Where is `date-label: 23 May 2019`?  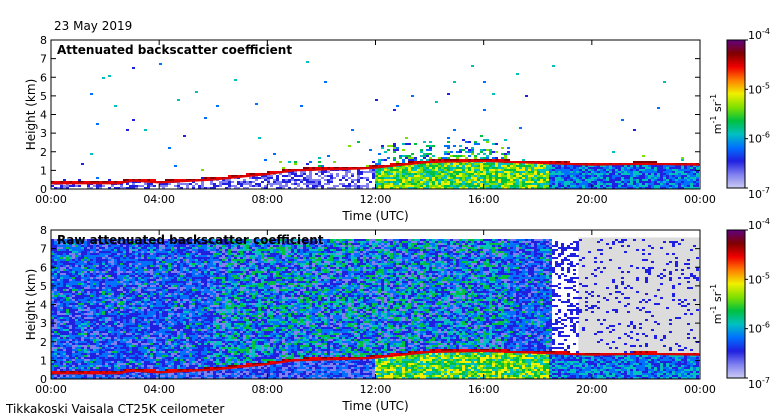
date-label: 23 May 2019 is located at coordinates (93, 26).